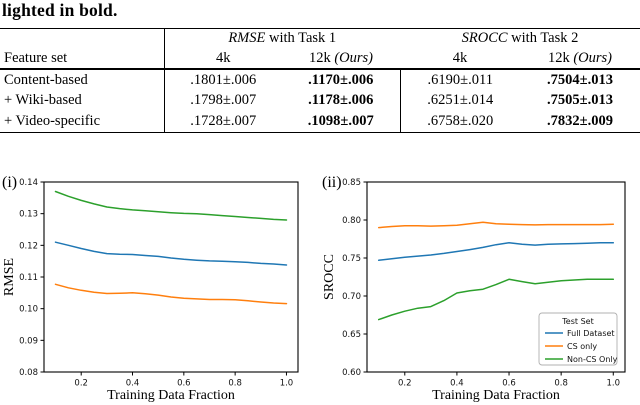  Describe the element at coordinates (82, 39) in the screenshot. I see `empty-corner-cell` at that location.